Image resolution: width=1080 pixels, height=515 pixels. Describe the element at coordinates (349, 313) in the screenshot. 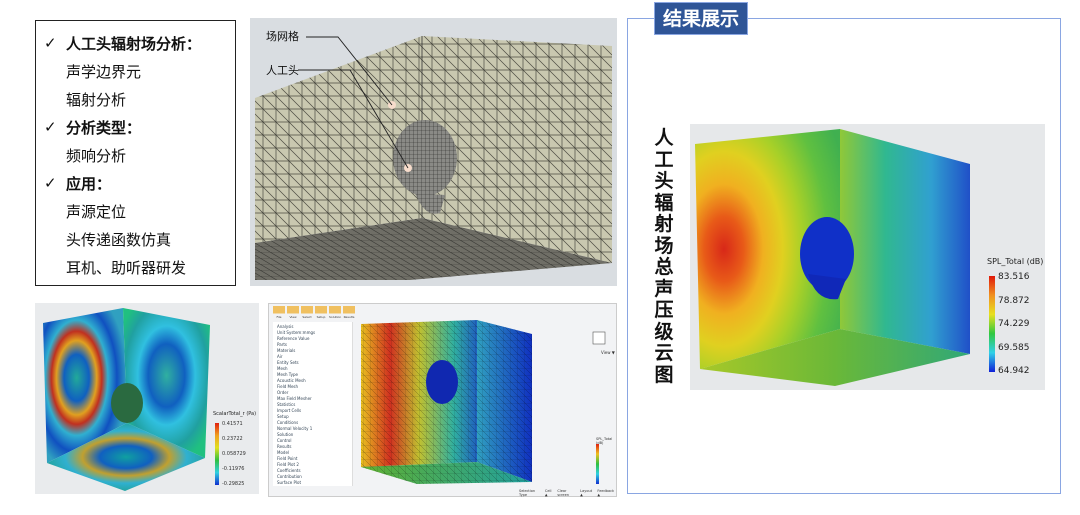

I see `toolbar-button: Results` at that location.